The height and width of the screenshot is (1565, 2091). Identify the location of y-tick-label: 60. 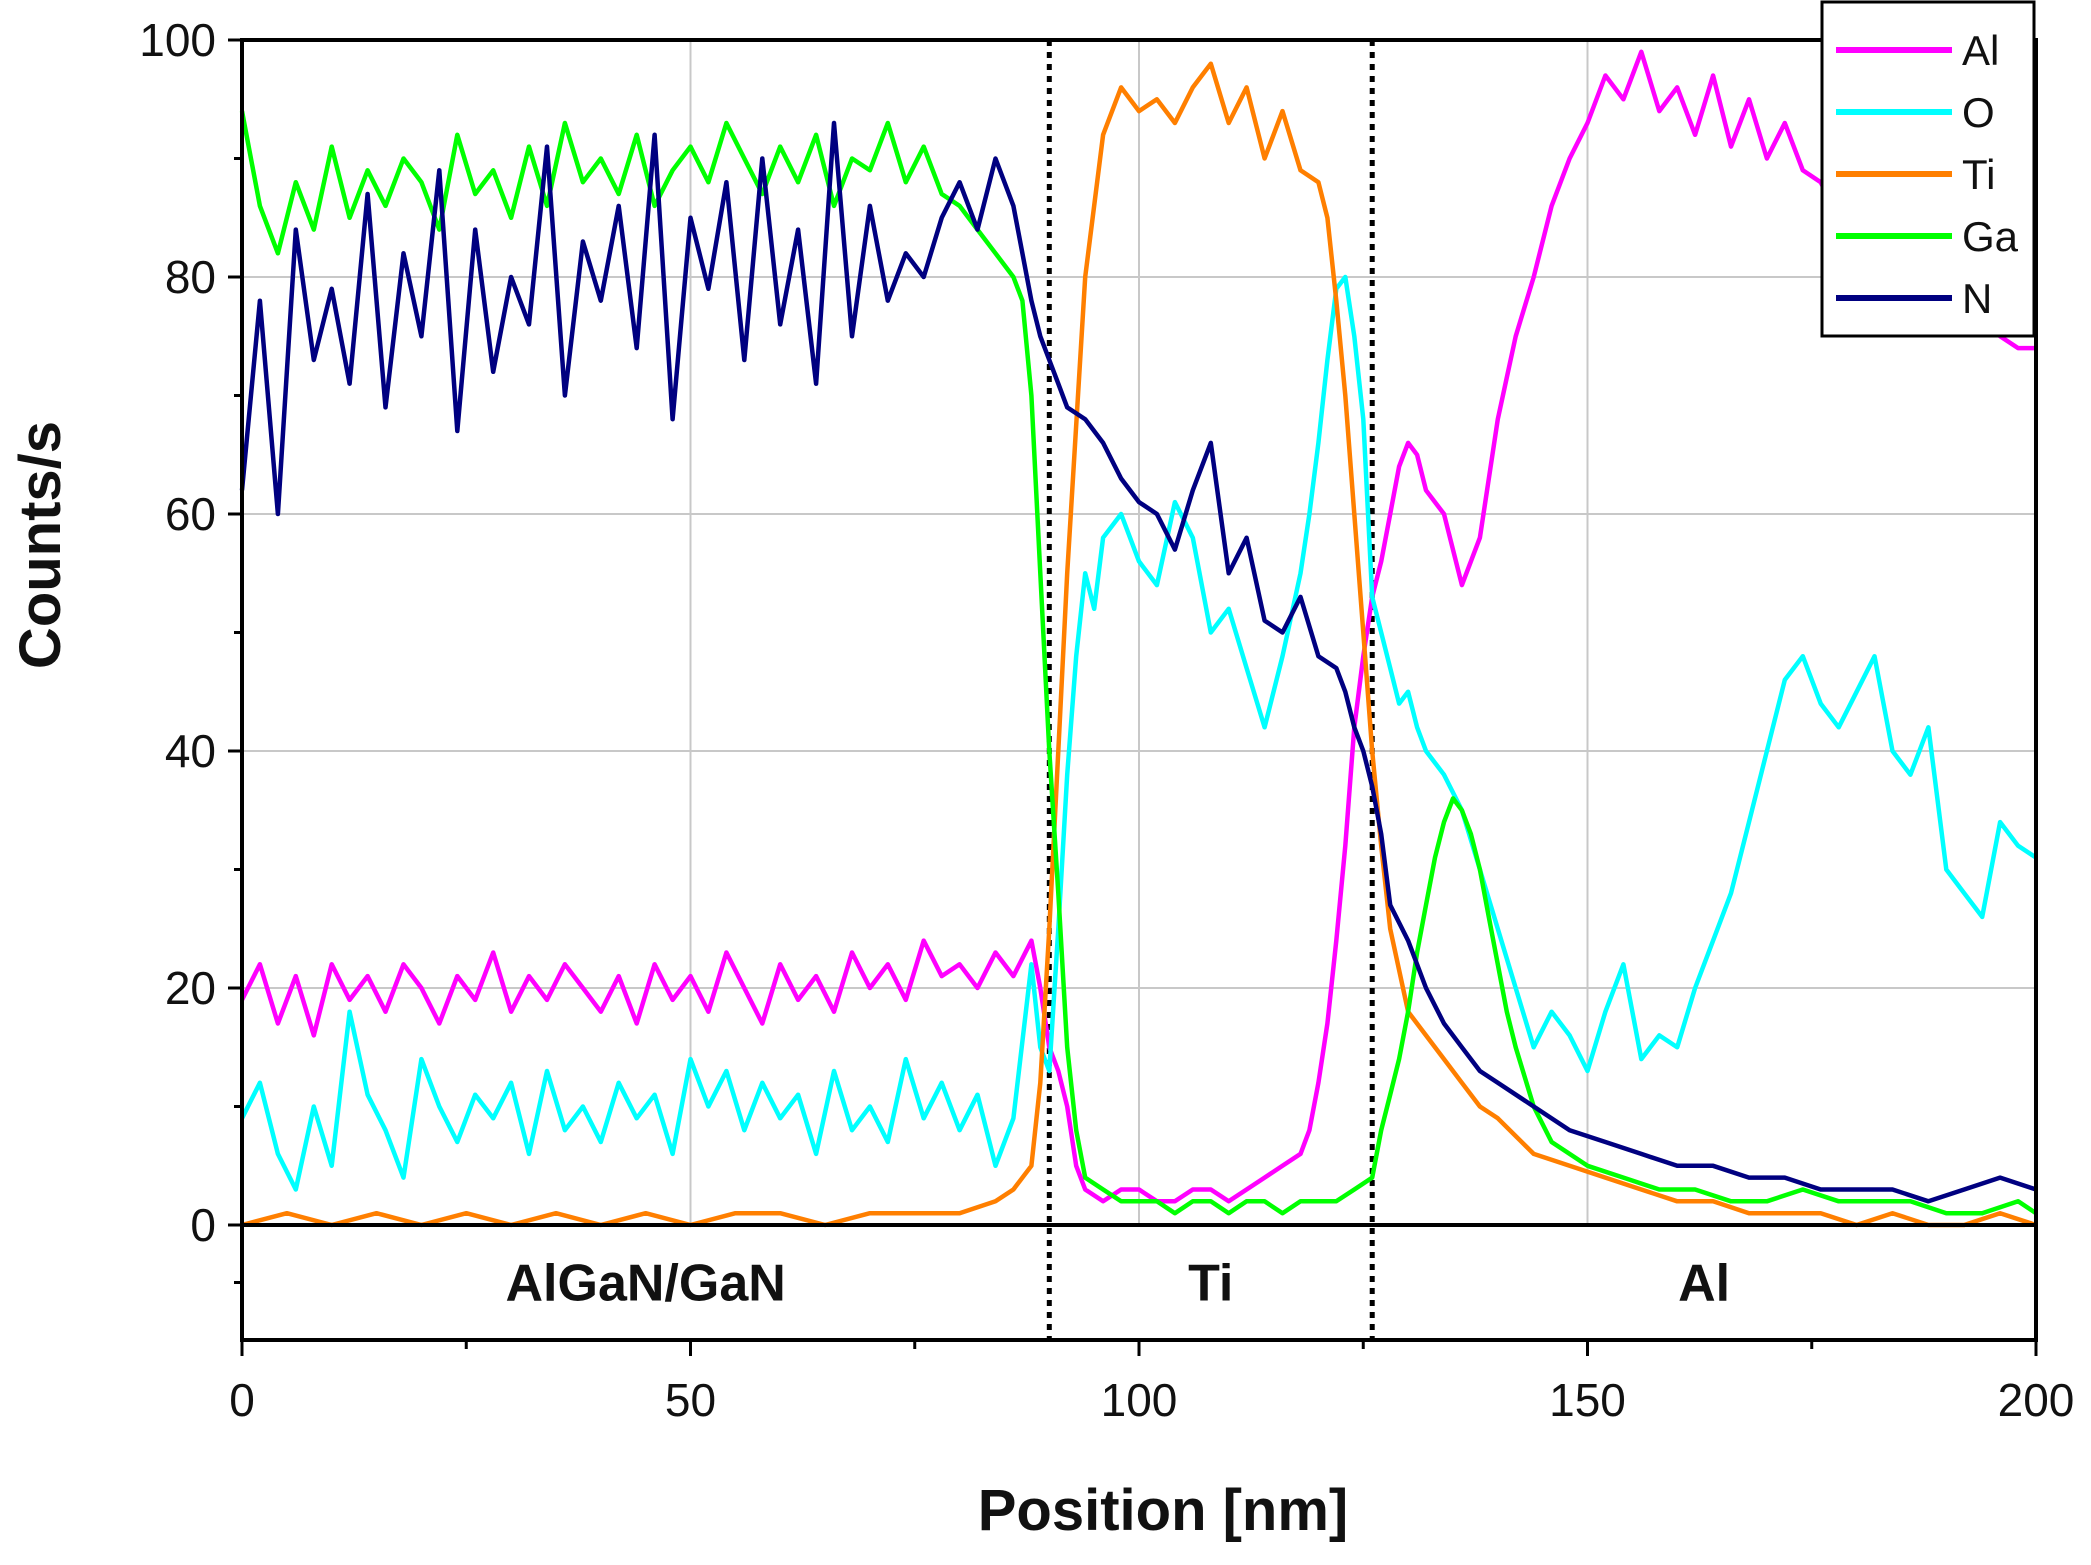
(190, 514).